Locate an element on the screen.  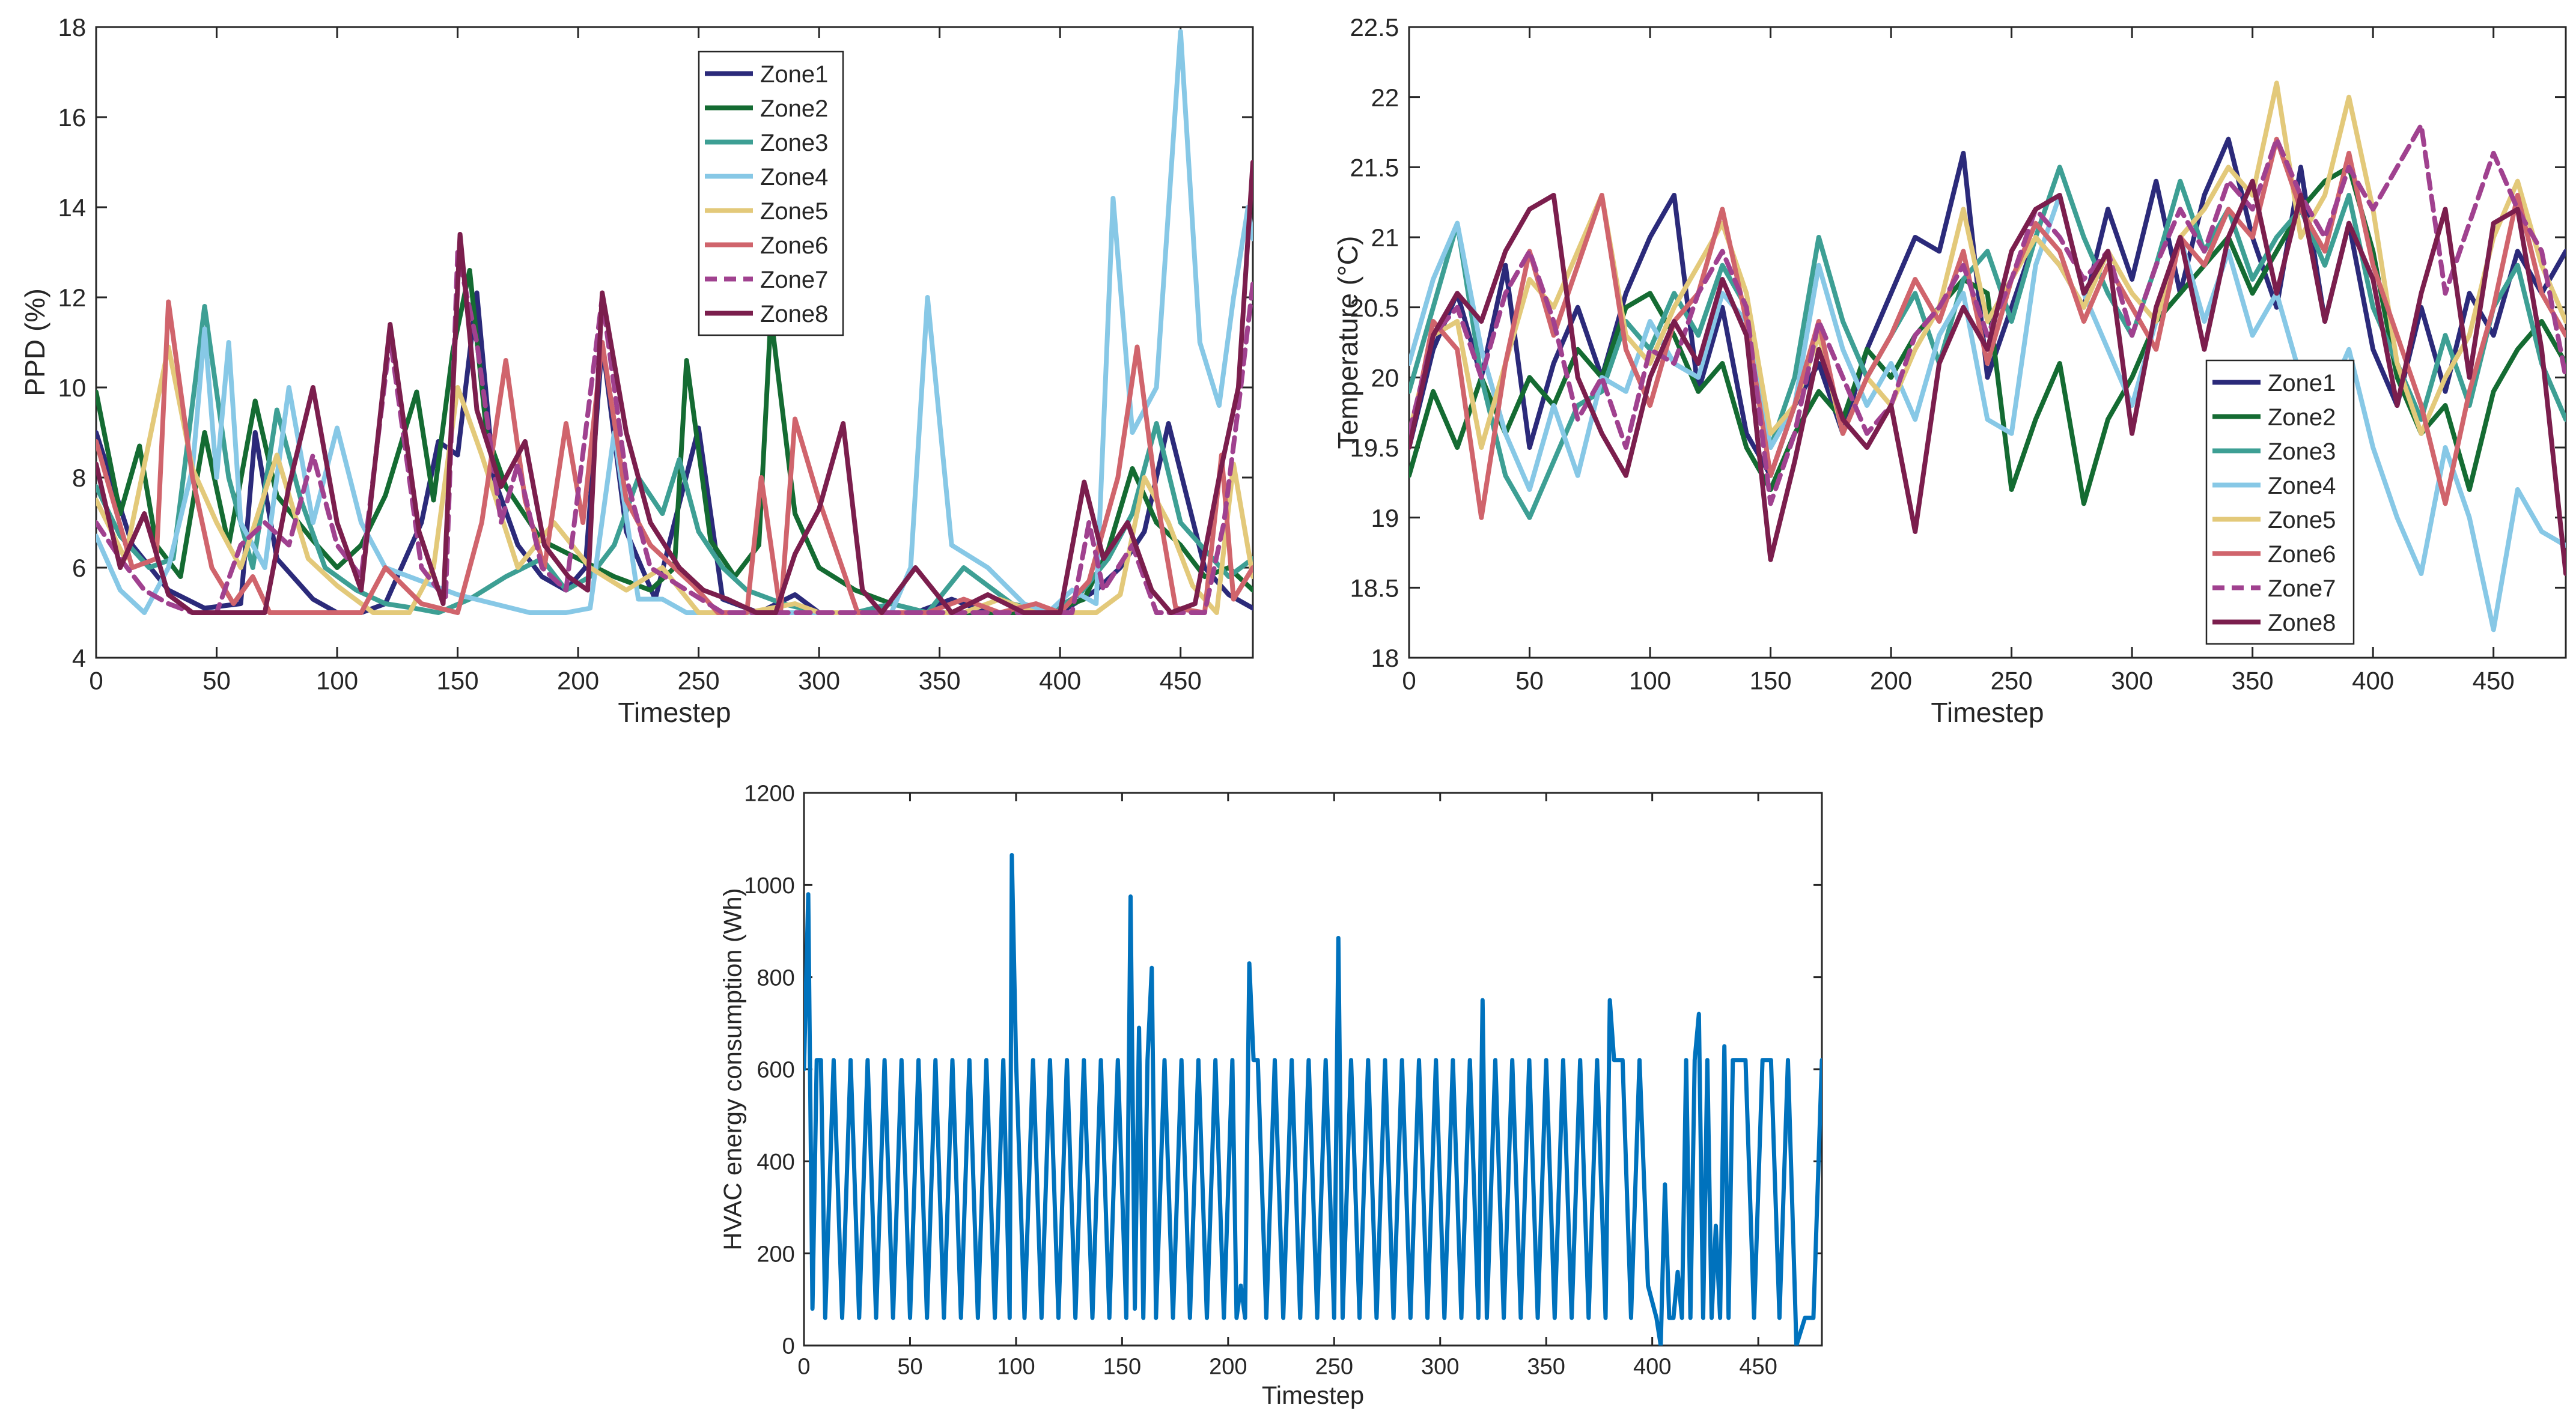
y-tick-label: 200 is located at coordinates (775, 1254).